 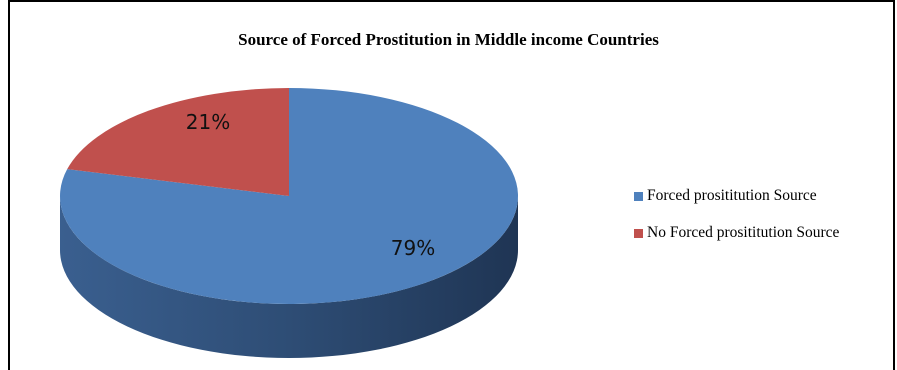 What do you see at coordinates (178, 142) in the screenshot?
I see `pie-slice-no-forced` at bounding box center [178, 142].